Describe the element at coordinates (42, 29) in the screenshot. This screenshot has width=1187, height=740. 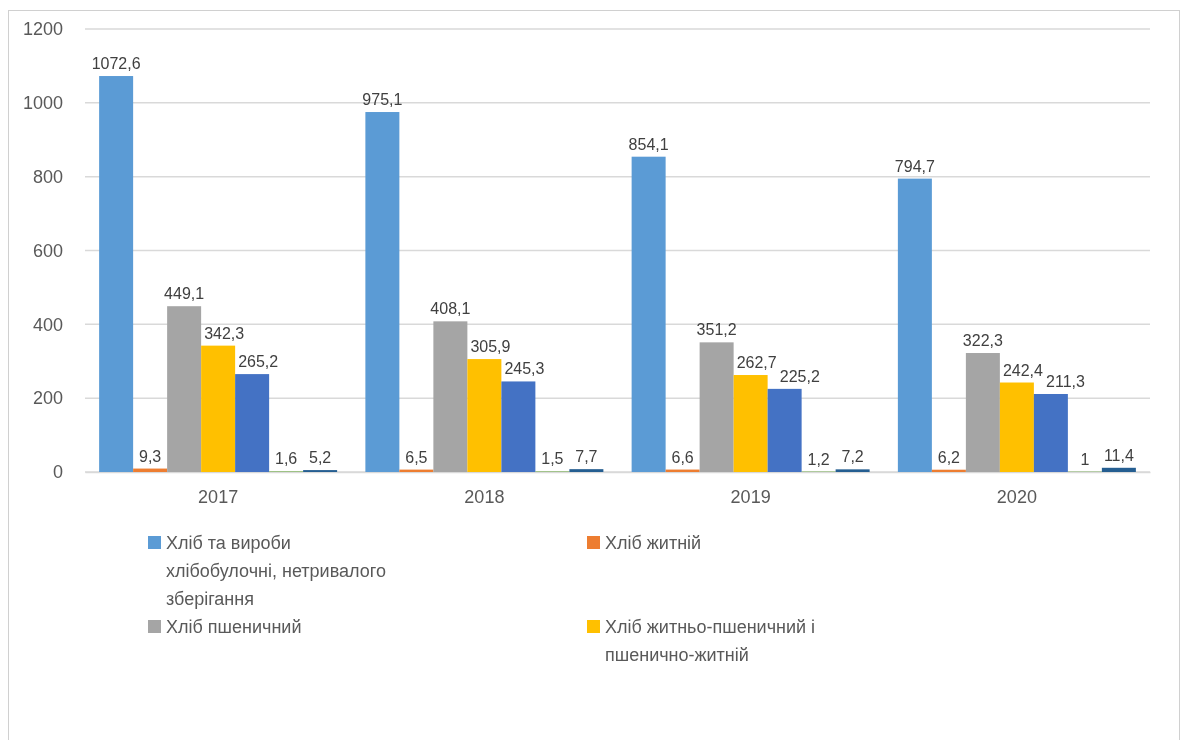
I see `y-tick-label: 1200` at that location.